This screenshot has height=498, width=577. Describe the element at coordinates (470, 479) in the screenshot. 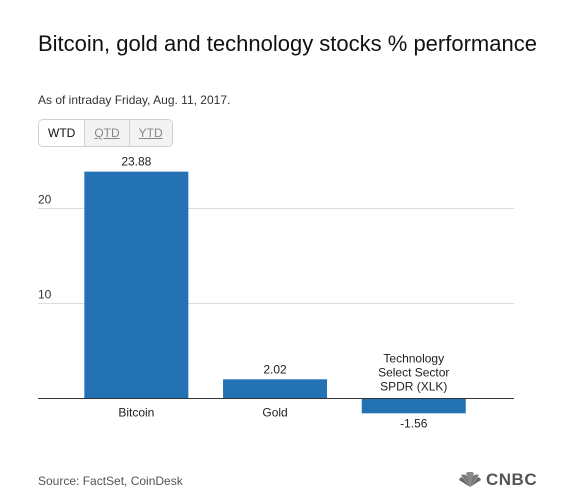

I see `peacock-icon` at that location.